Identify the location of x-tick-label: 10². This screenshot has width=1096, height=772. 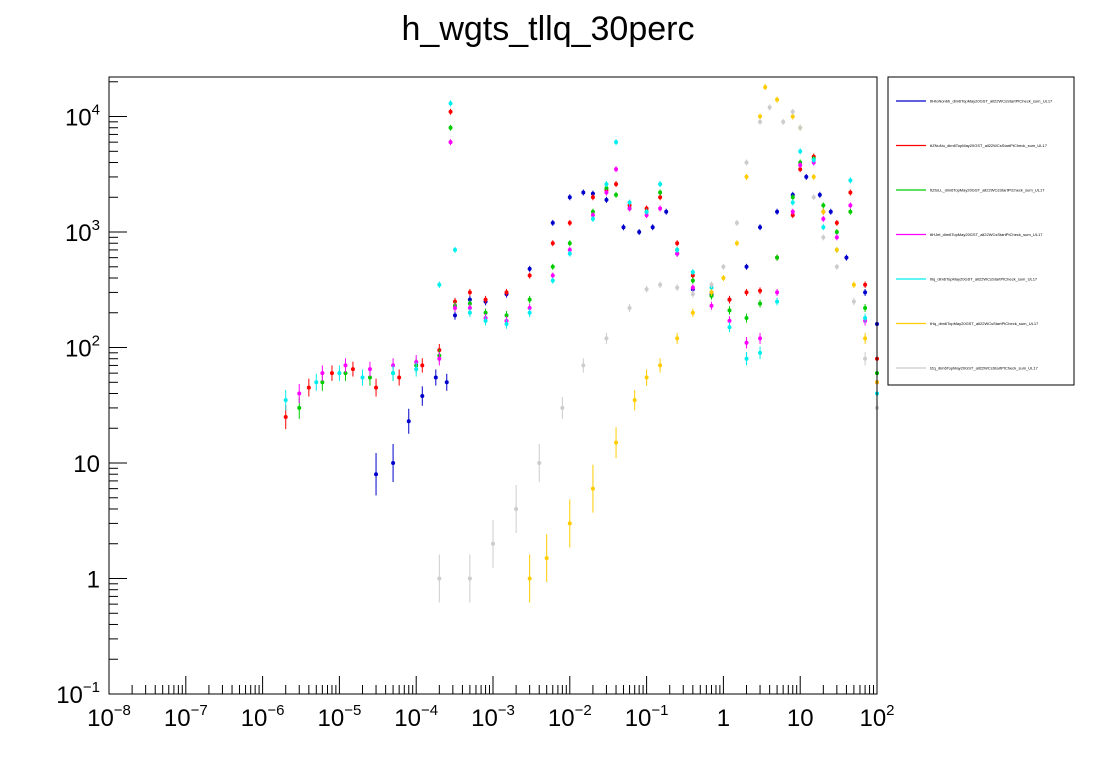
(876, 717).